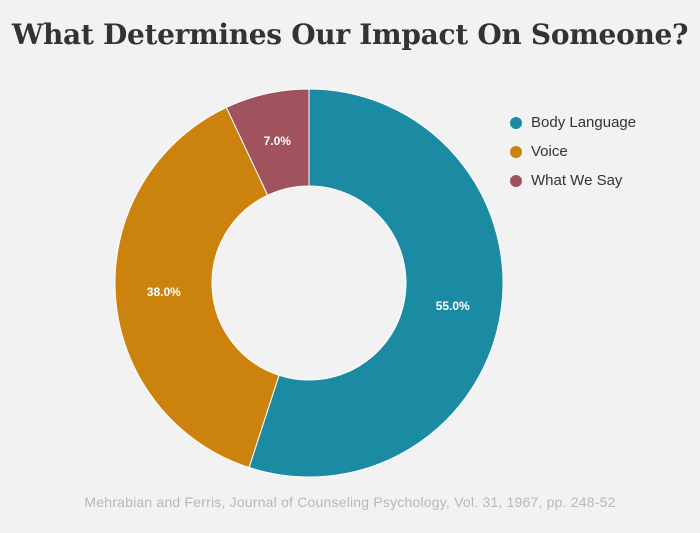  Describe the element at coordinates (350, 34) in the screenshot. I see `chart-title: What Determines Our Impact On Someone?` at that location.